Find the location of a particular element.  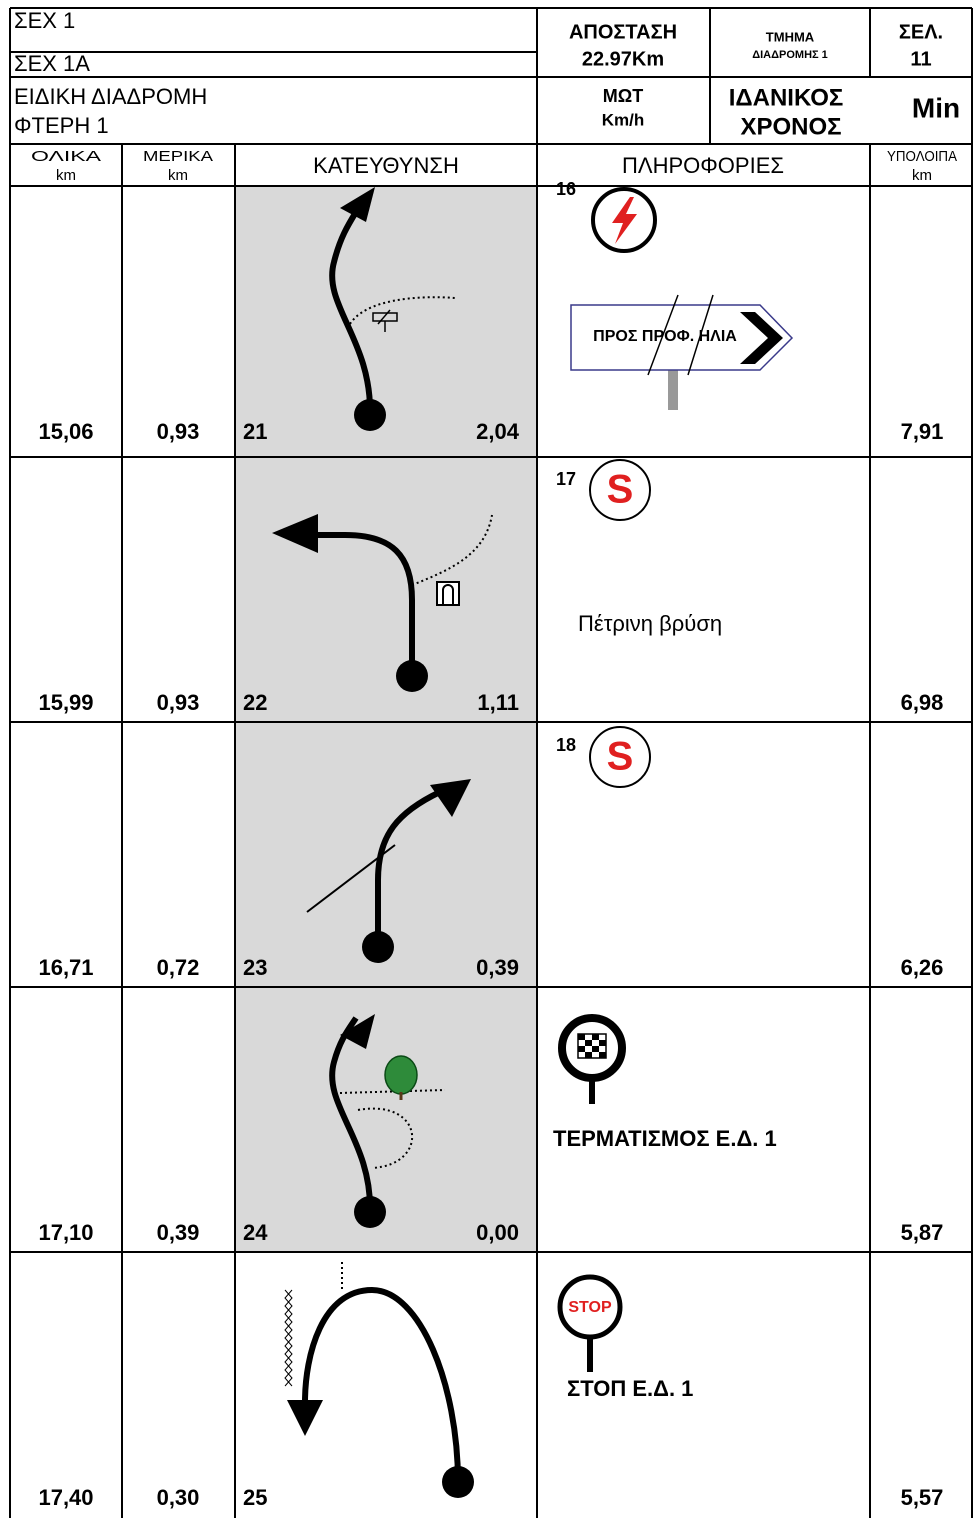

stage: ΕΙΔΙΚΗ ΔΙΑΔΡΟΜΗ is located at coordinates (110, 96).